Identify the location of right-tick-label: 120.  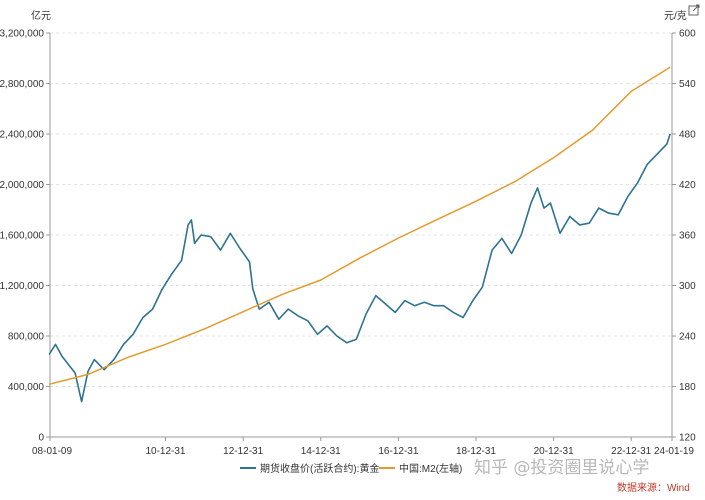
(687, 438).